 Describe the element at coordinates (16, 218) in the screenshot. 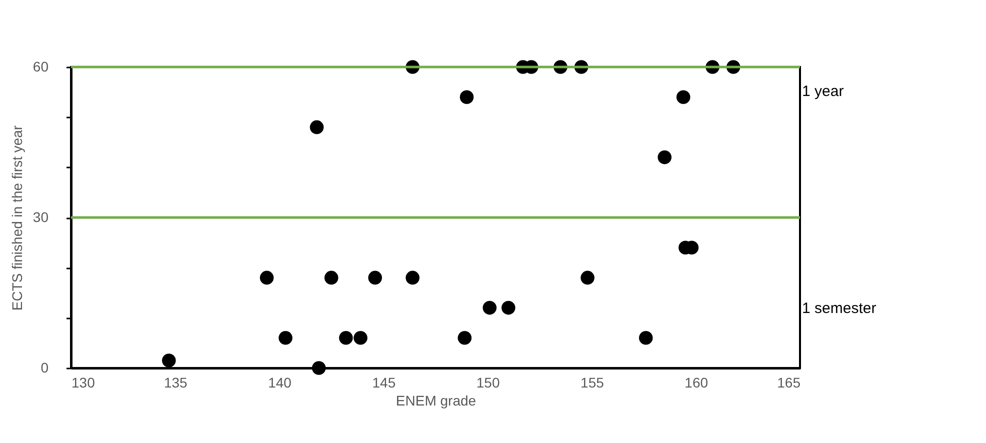

I see `y-axis-title: ECTS finished in the first year` at that location.